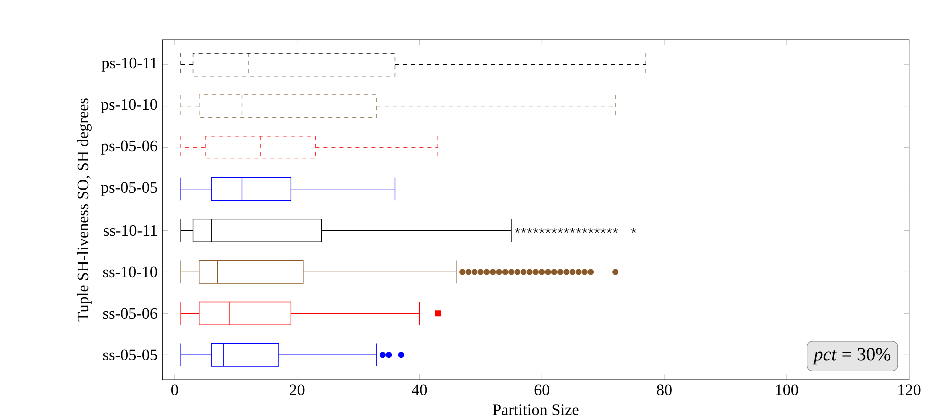  Describe the element at coordinates (297, 390) in the screenshot. I see `x-tick-label: 20` at that location.